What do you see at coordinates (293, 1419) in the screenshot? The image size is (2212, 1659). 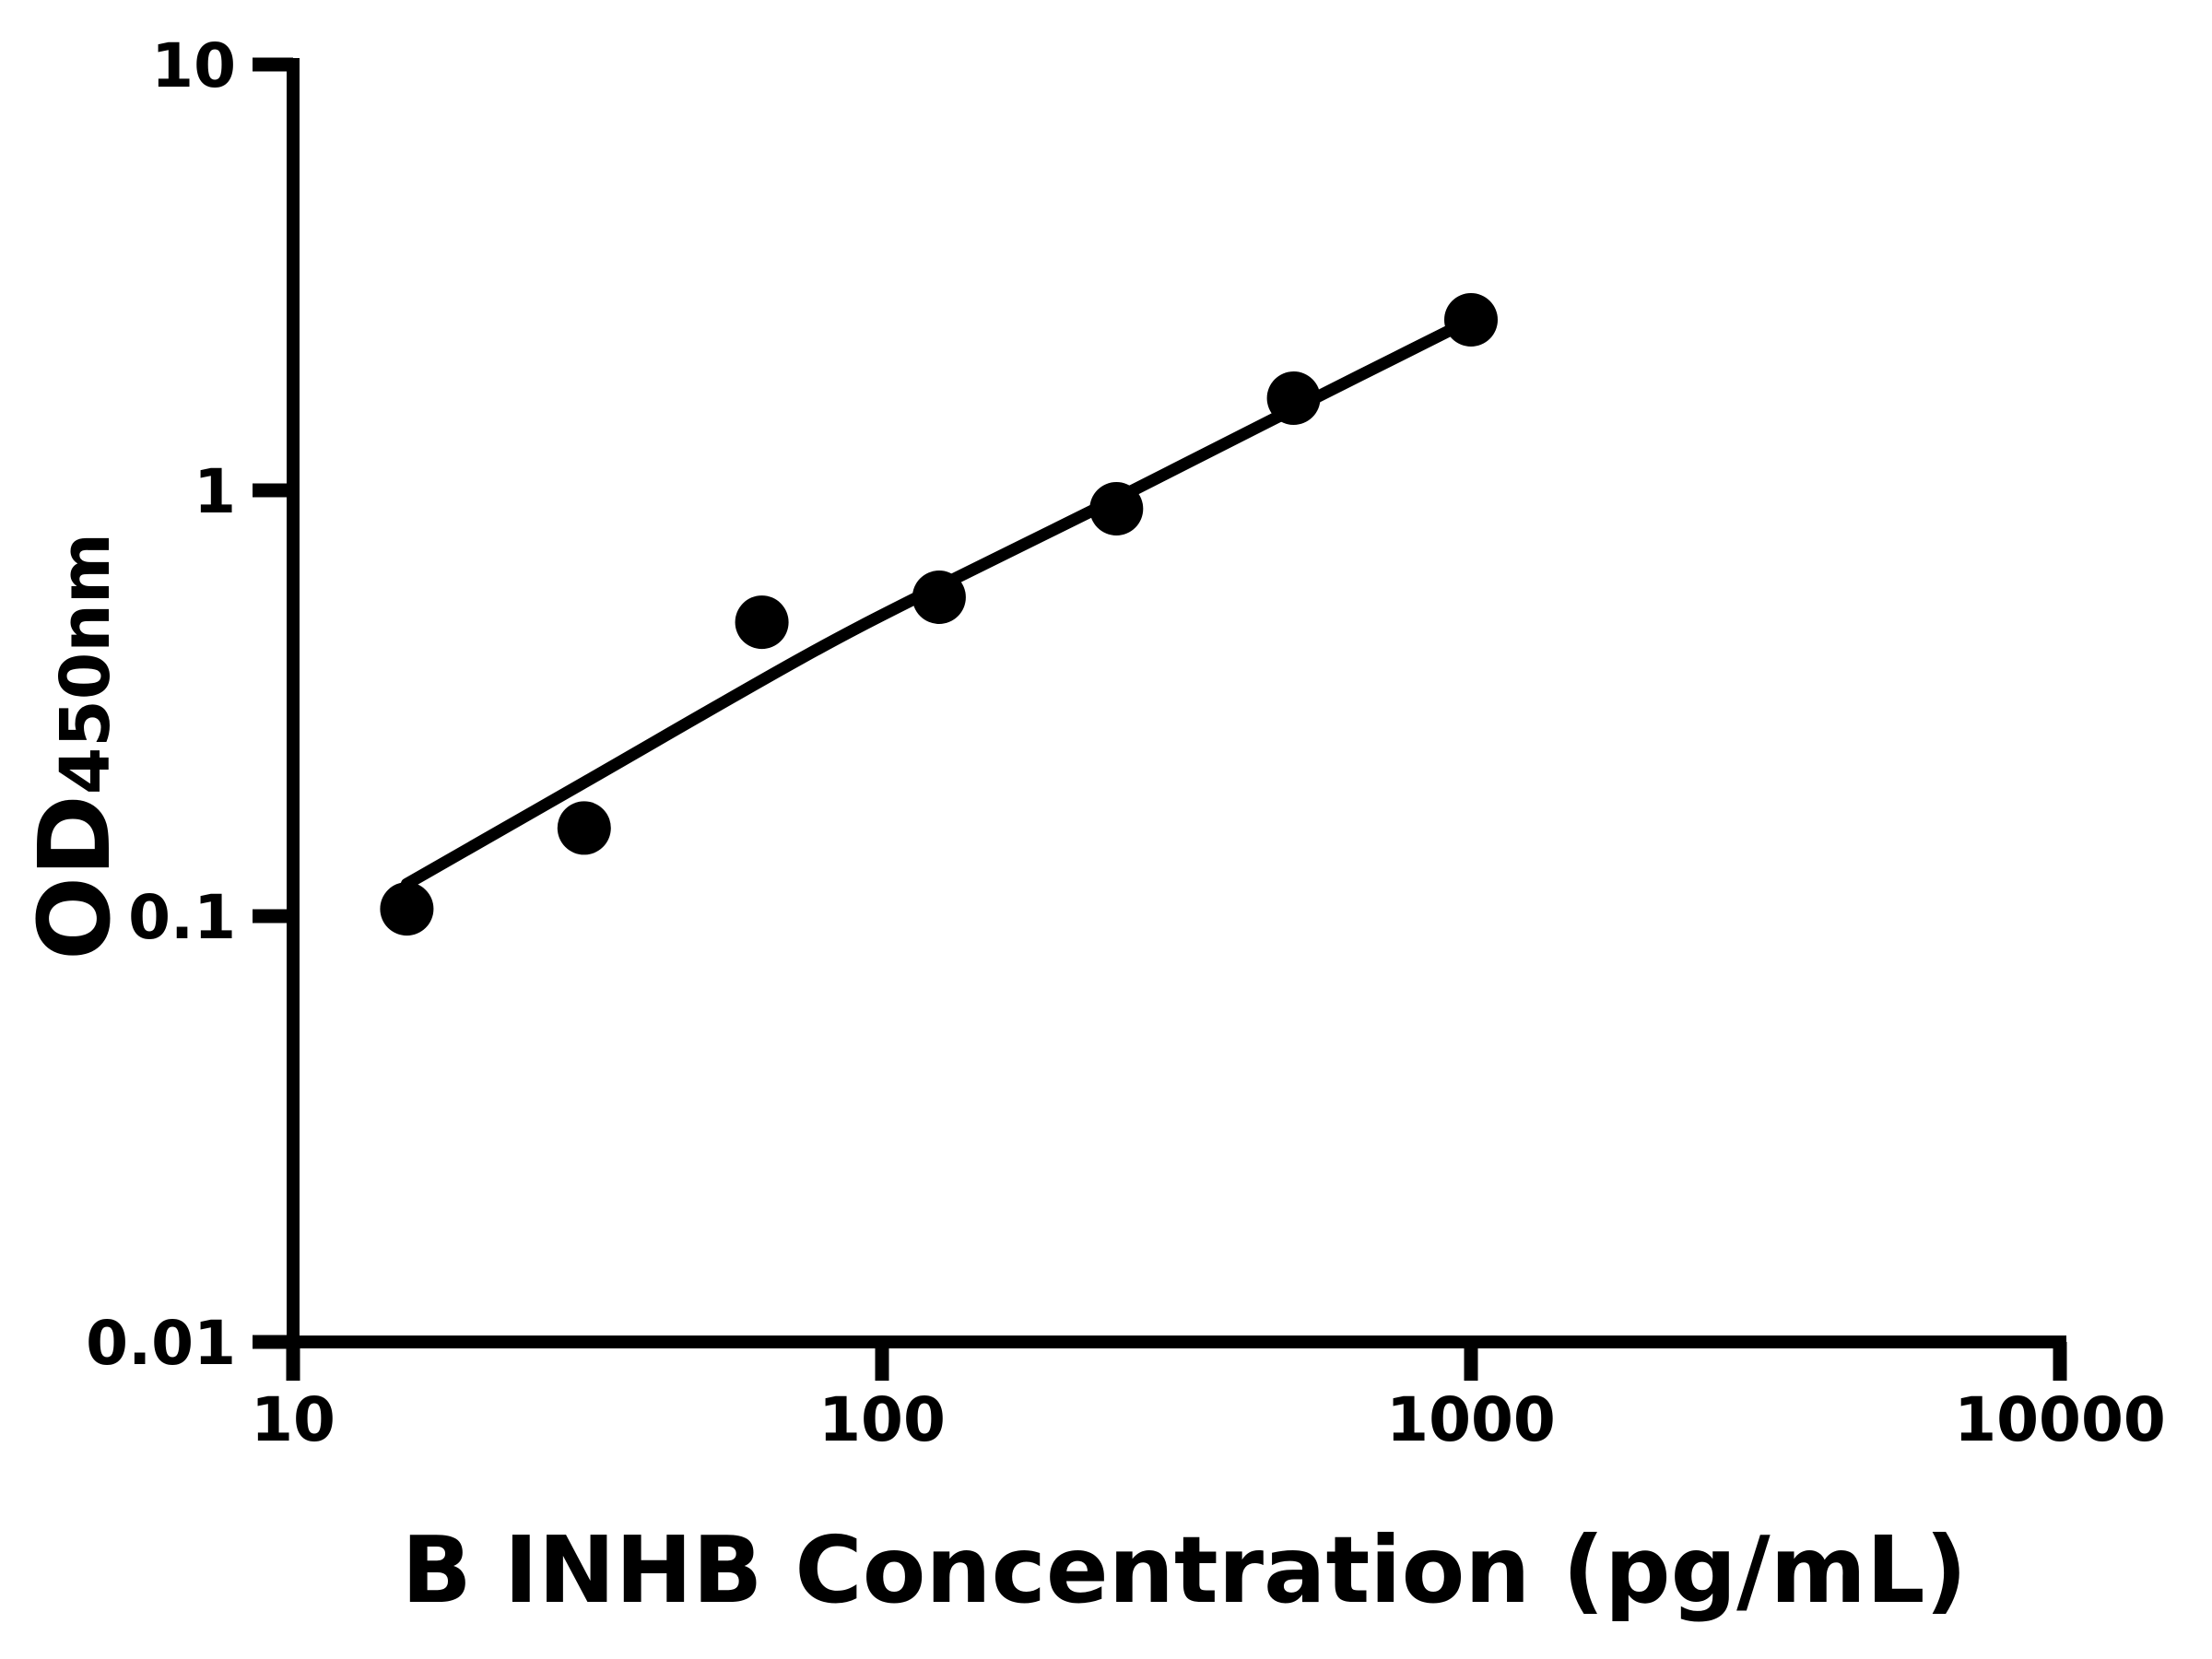 I see `x-tick-label: 10` at bounding box center [293, 1419].